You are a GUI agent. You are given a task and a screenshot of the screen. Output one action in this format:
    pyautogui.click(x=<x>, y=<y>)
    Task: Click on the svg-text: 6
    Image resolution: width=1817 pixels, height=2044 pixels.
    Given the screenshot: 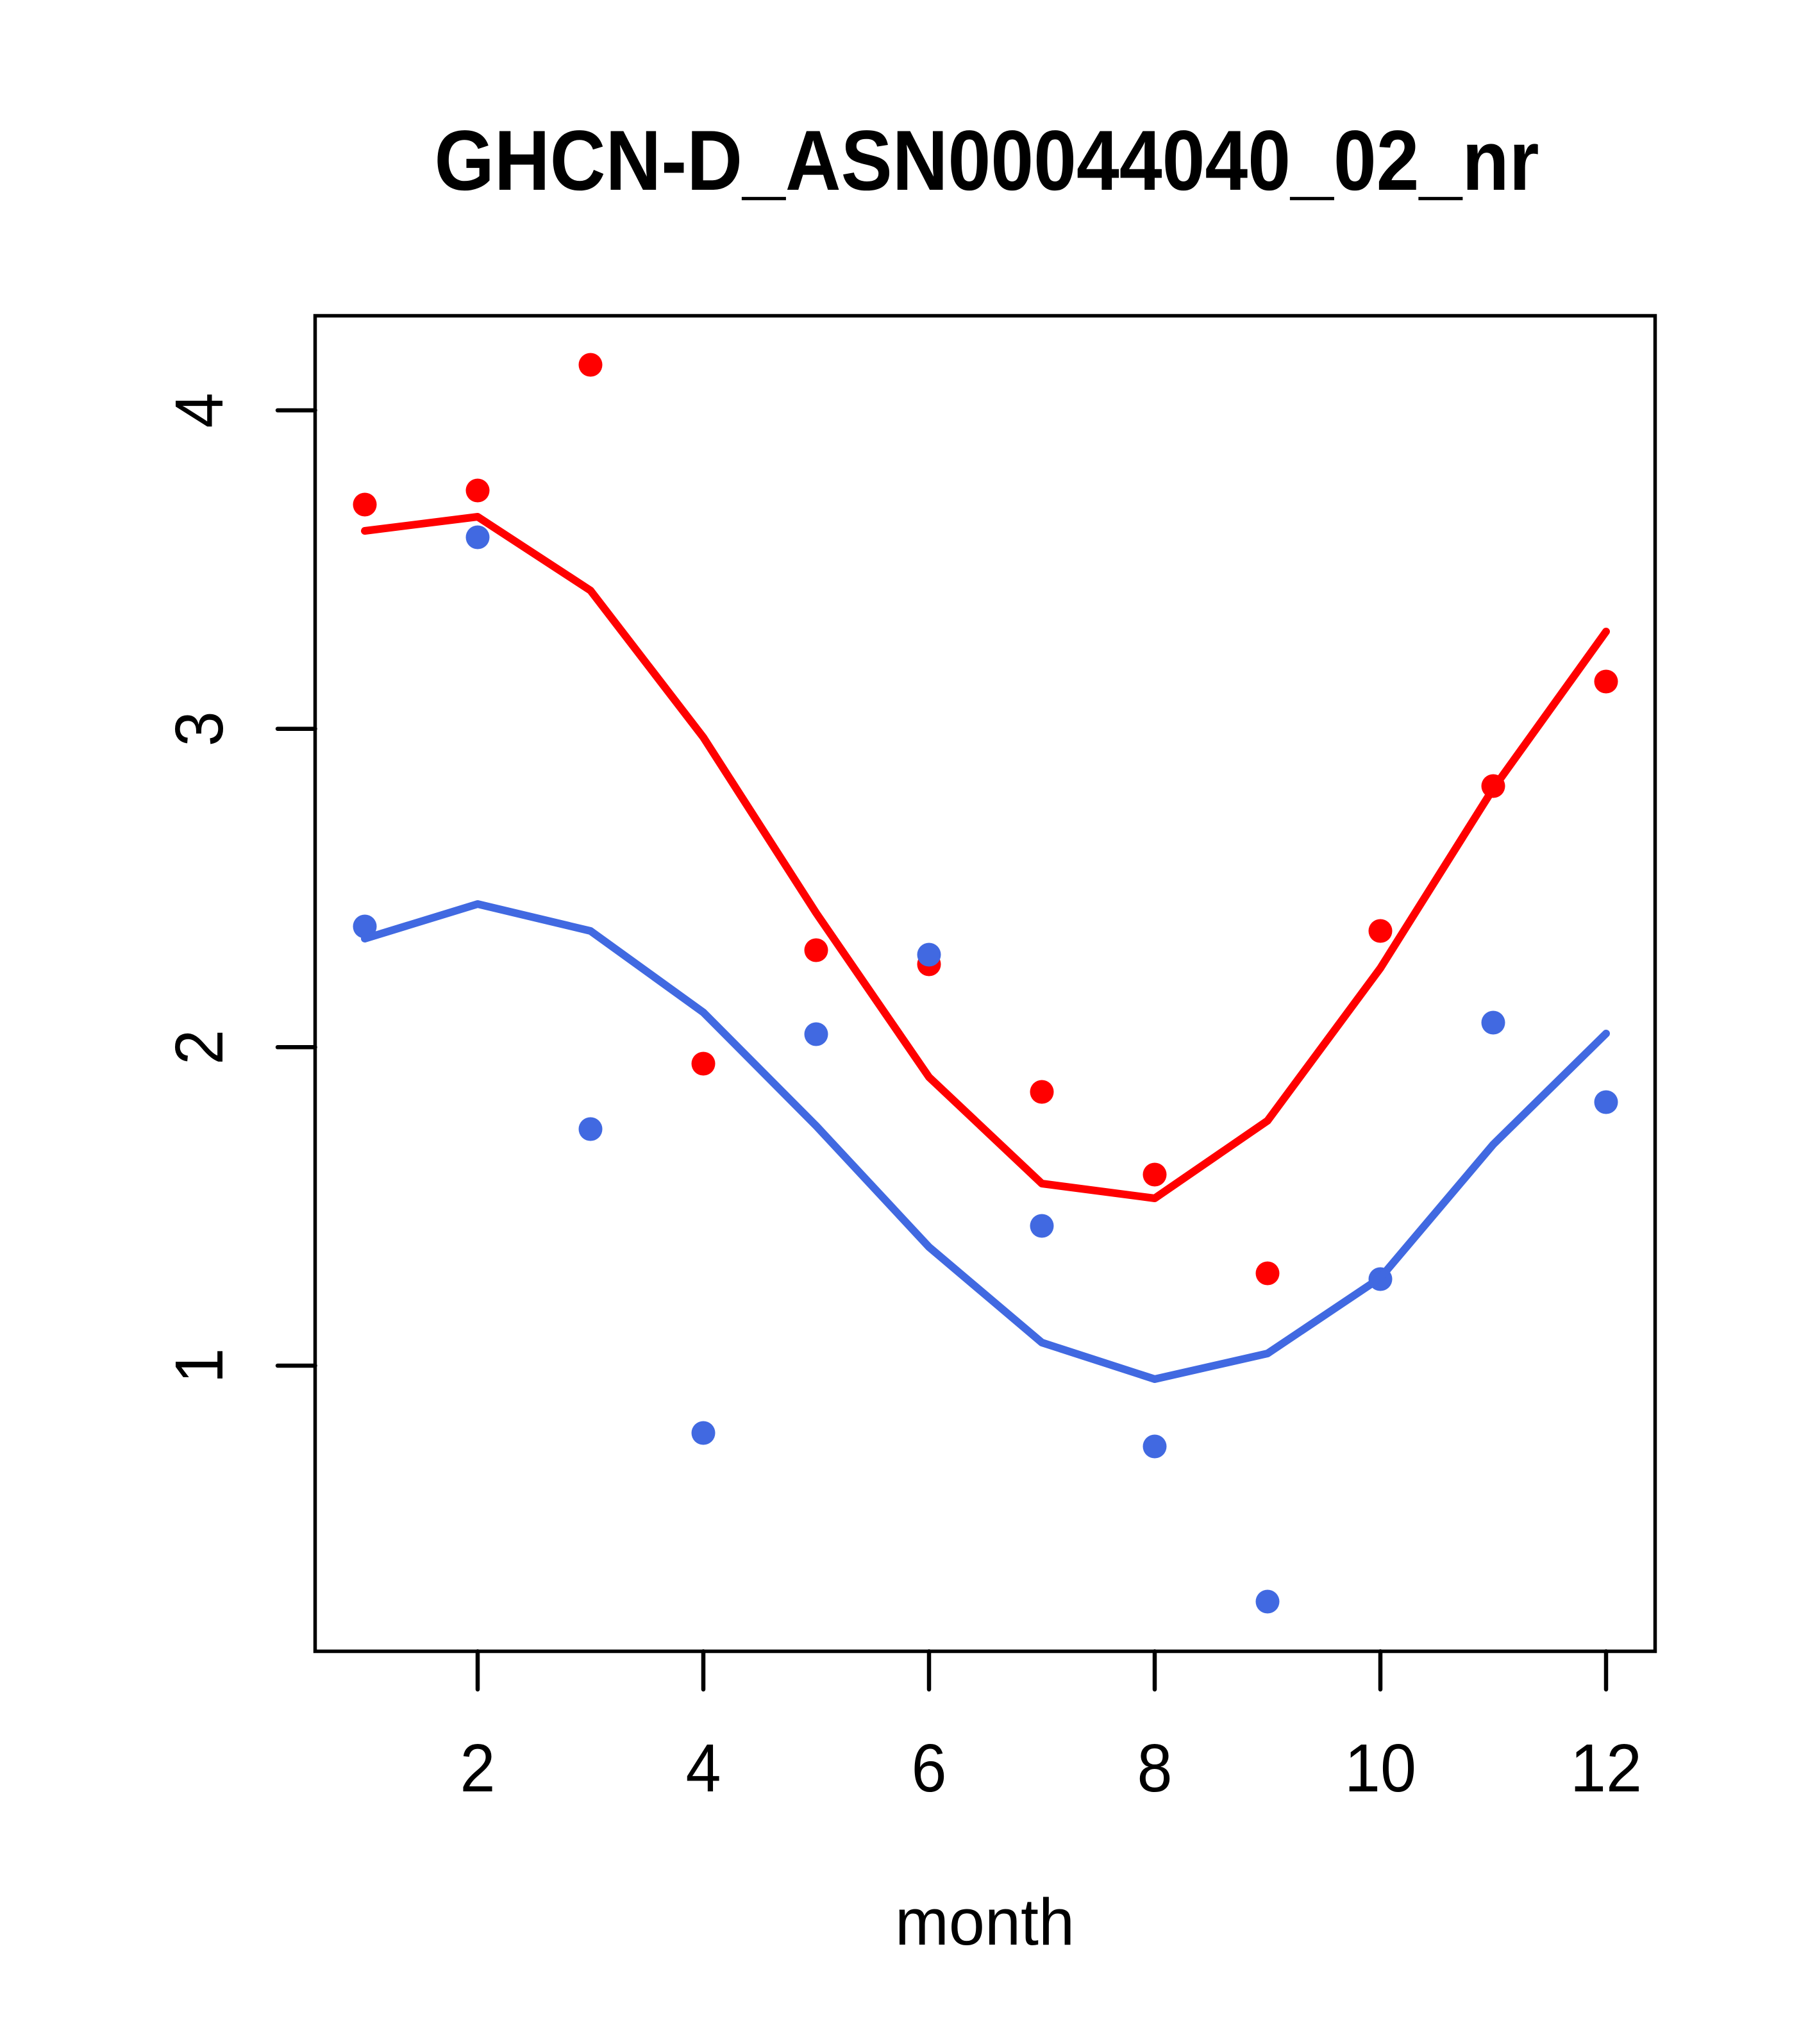 What is the action you would take?
    pyautogui.click(x=929, y=1768)
    